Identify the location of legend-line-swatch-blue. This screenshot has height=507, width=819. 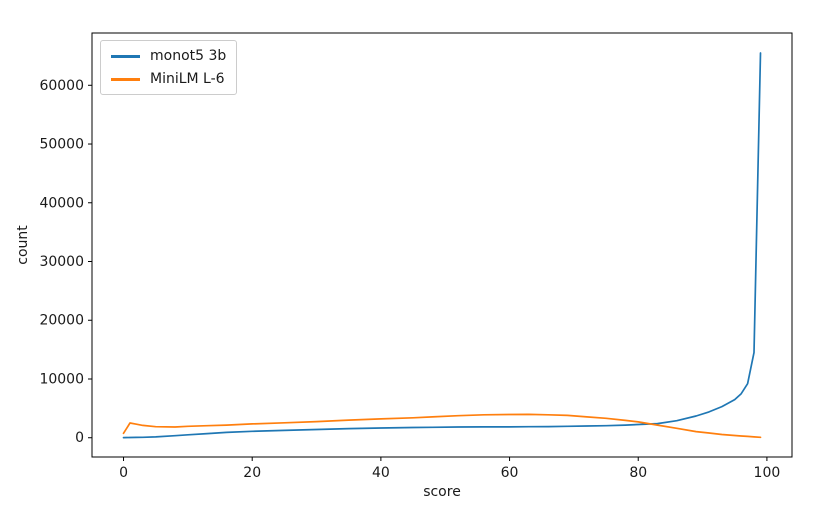
(125, 56).